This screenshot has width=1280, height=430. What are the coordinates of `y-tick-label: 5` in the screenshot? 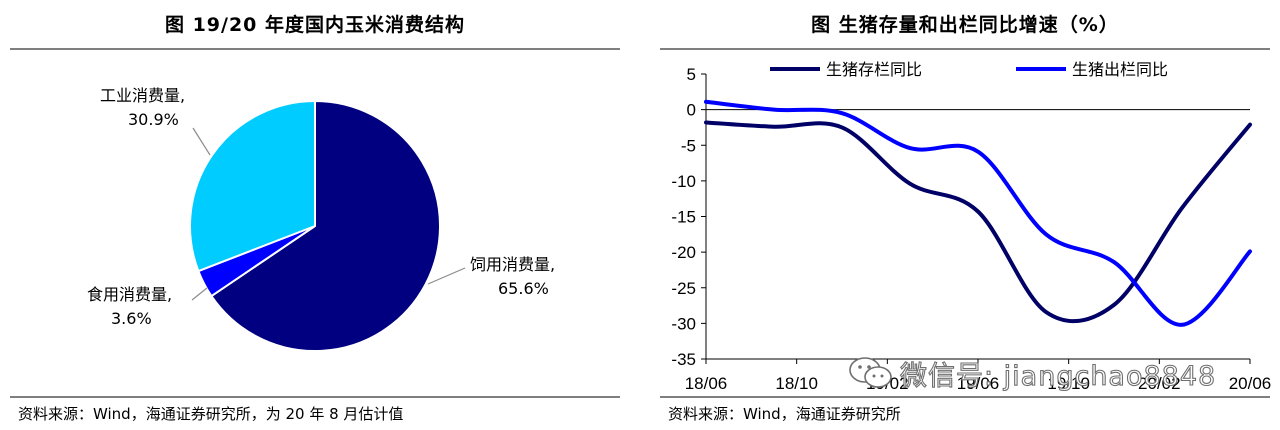 It's located at (691, 74).